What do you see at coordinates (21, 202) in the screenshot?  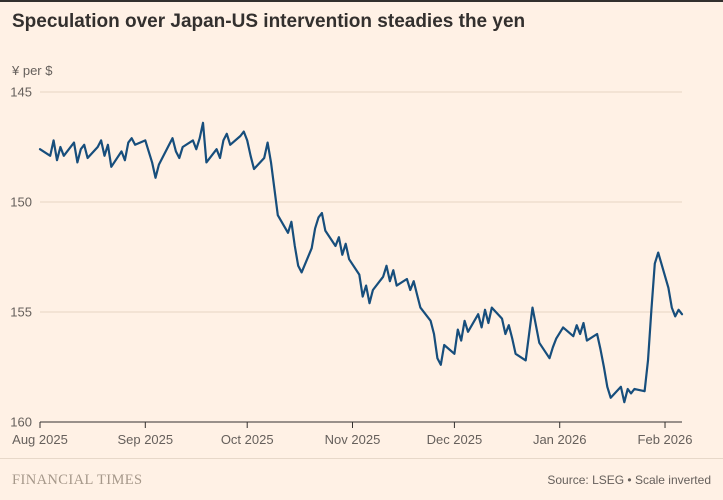 I see `y-tick-label: 150` at bounding box center [21, 202].